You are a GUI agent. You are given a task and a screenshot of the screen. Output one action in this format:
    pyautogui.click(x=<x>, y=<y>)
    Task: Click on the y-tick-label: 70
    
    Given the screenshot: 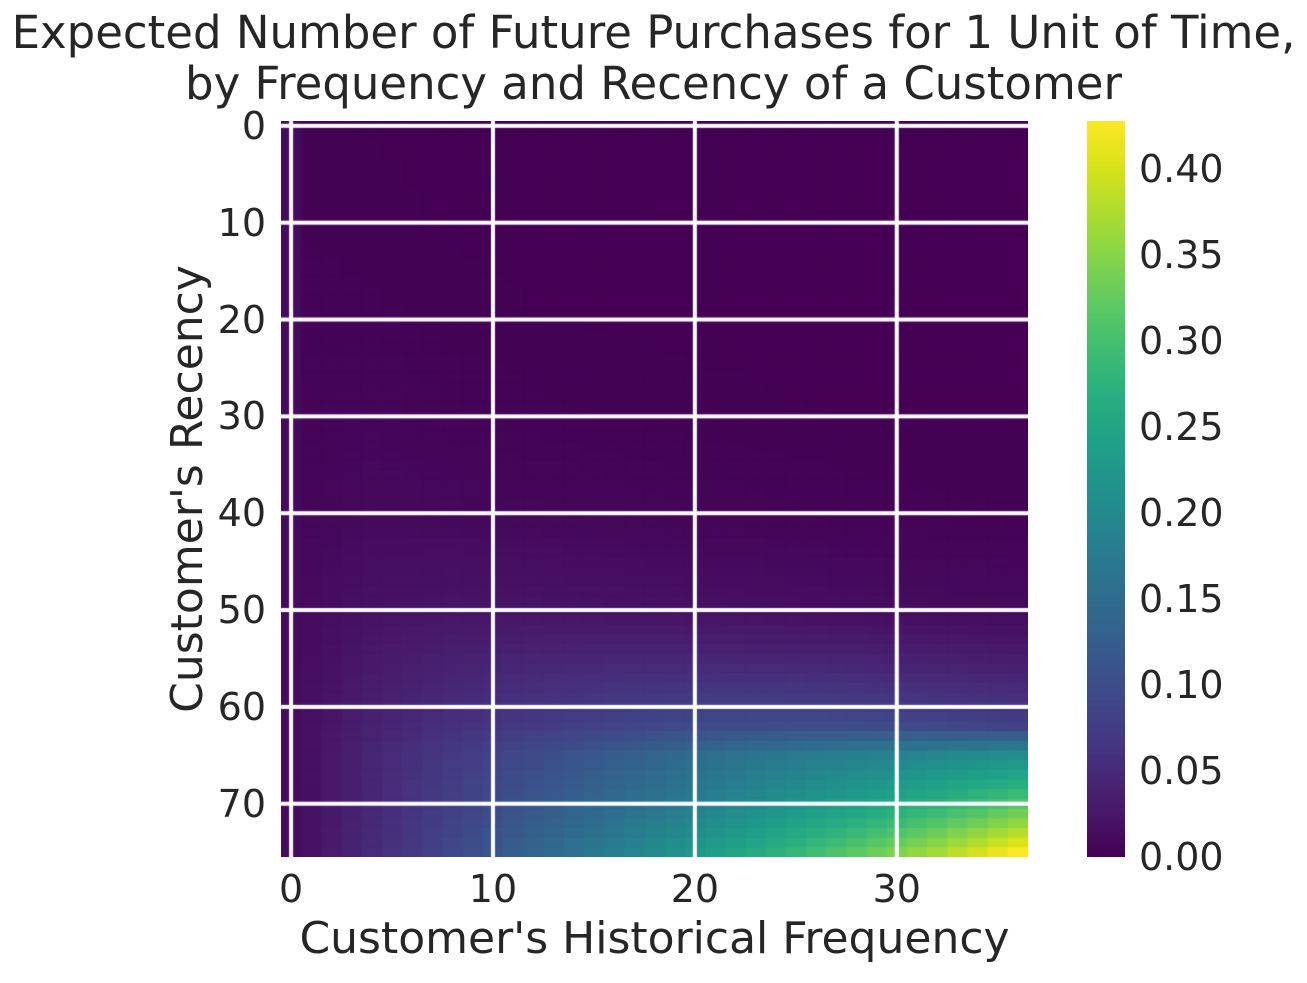 What is the action you would take?
    pyautogui.click(x=241, y=803)
    